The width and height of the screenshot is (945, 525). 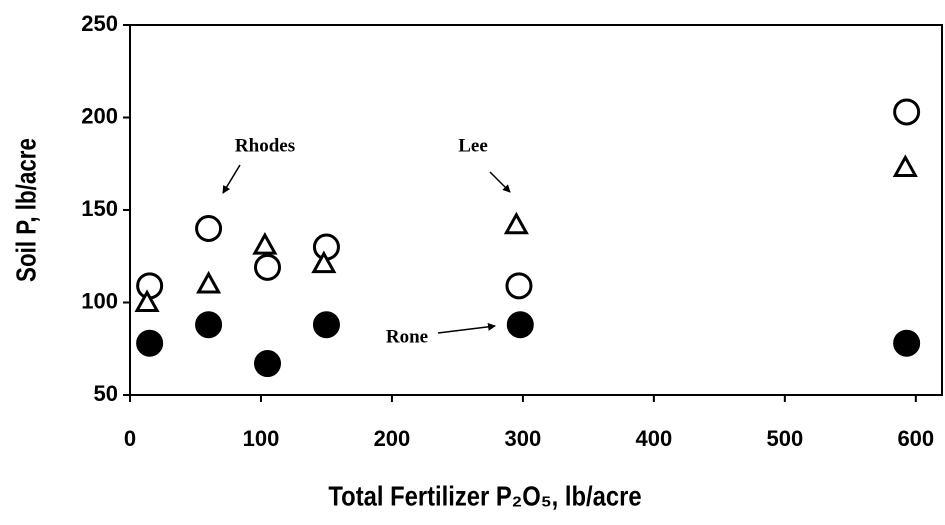 I want to click on x-tick-label: 200, so click(x=392, y=438).